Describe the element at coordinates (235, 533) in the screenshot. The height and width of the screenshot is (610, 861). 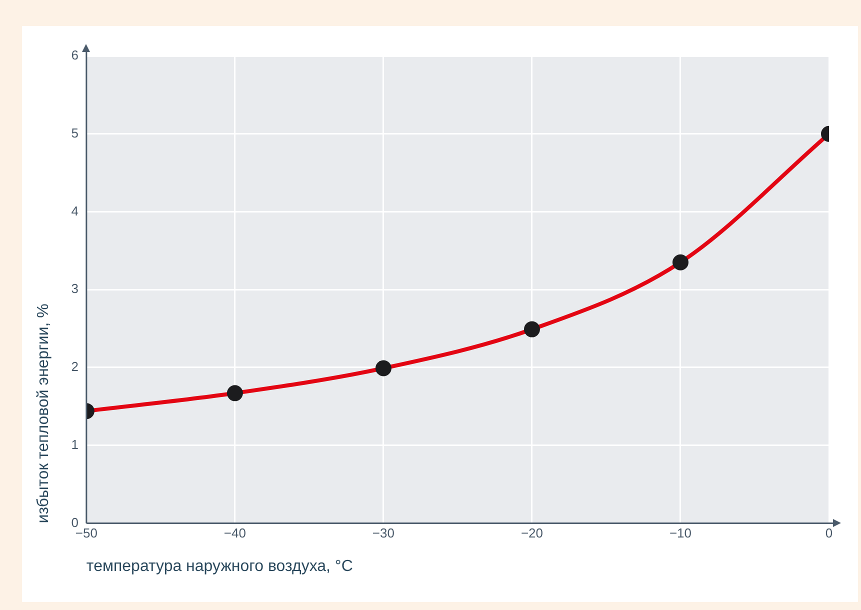
I see `x-tick-label: −40` at that location.